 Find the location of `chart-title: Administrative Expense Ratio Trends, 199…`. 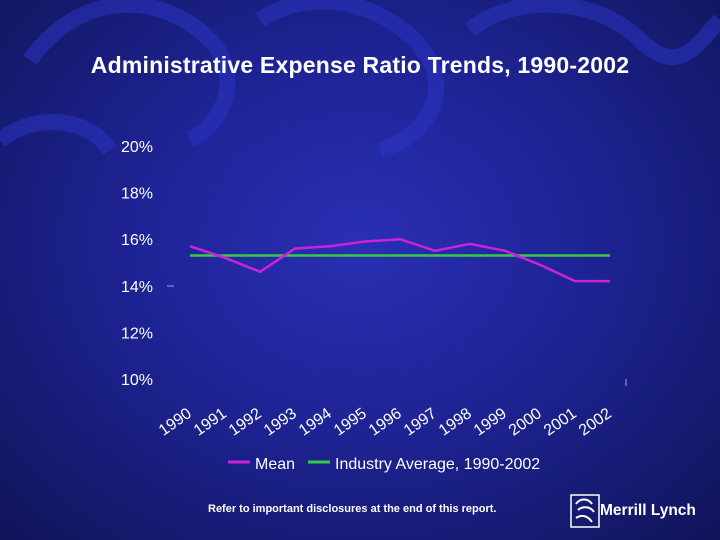

chart-title: Administrative Expense Ratio Trends, 199… is located at coordinates (360, 65).